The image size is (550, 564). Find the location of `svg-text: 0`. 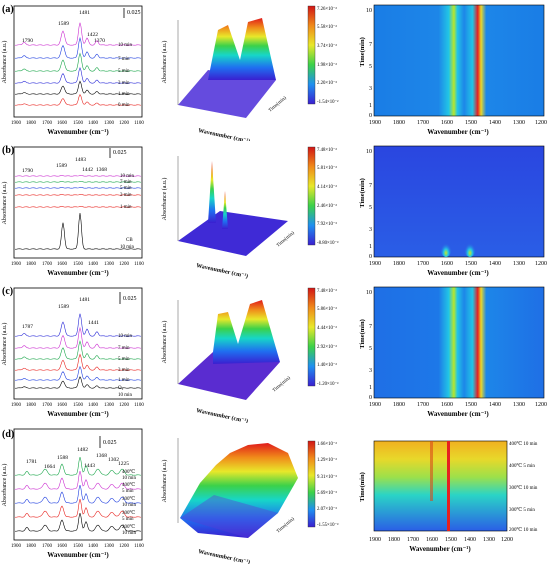

svg-text: 0 is located at coordinates (370, 116).